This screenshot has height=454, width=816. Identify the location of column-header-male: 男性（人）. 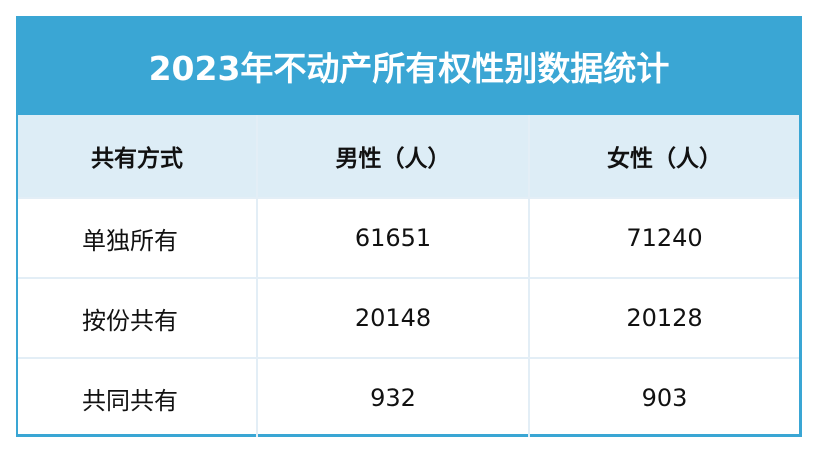
(393, 157).